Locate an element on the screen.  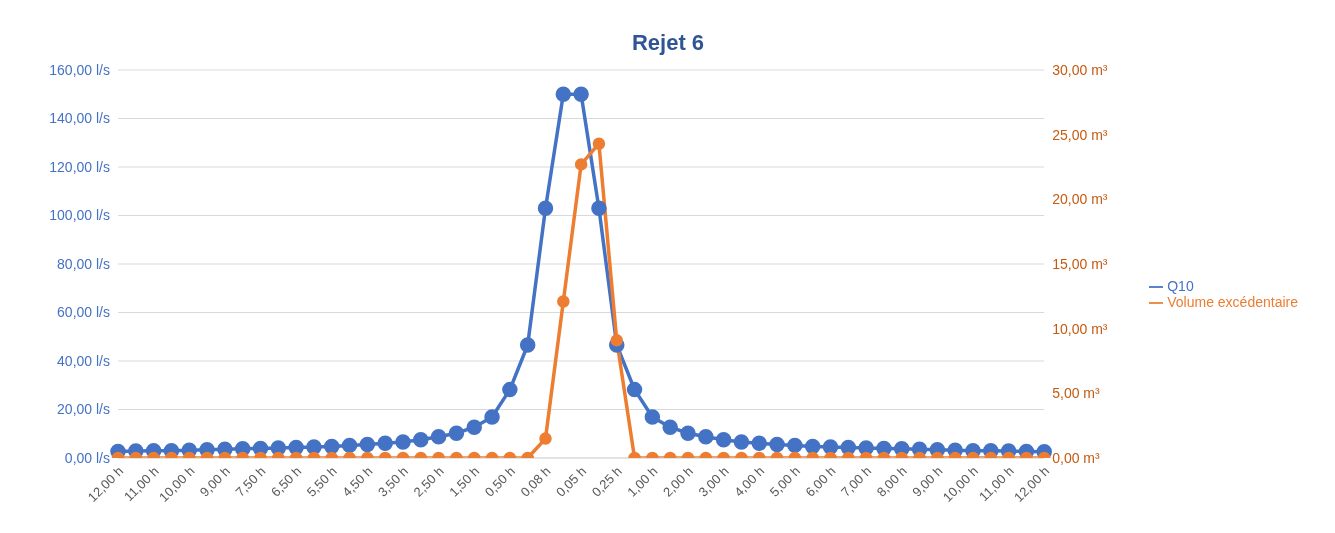
x-tick-label: 6,00 h is located at coordinates (820, 481).